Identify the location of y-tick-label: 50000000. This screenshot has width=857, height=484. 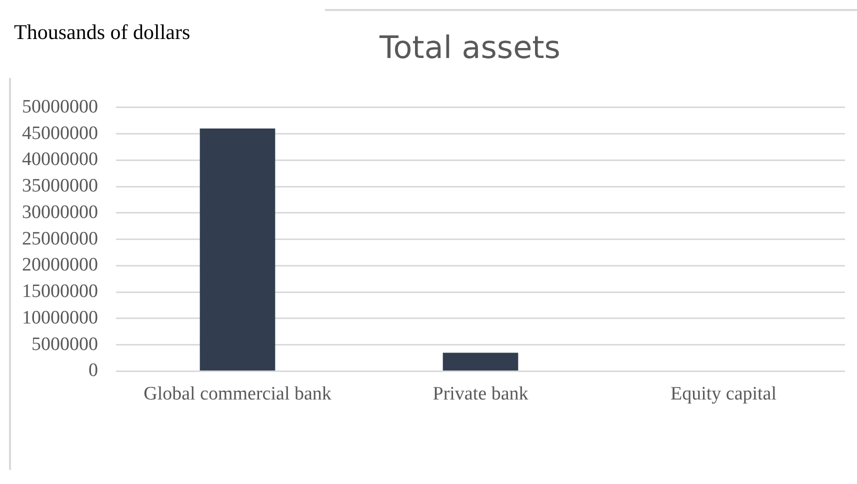
(60, 107).